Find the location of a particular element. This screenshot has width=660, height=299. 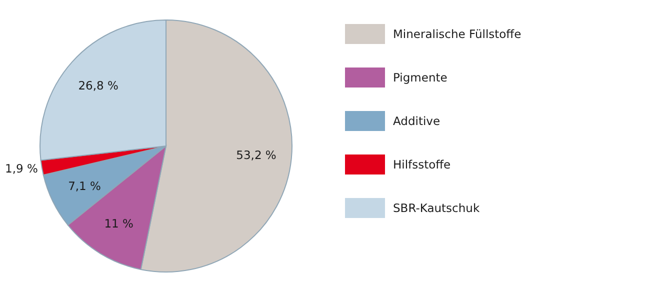

legend-label: SBR-Kautschuk is located at coordinates (436, 208).